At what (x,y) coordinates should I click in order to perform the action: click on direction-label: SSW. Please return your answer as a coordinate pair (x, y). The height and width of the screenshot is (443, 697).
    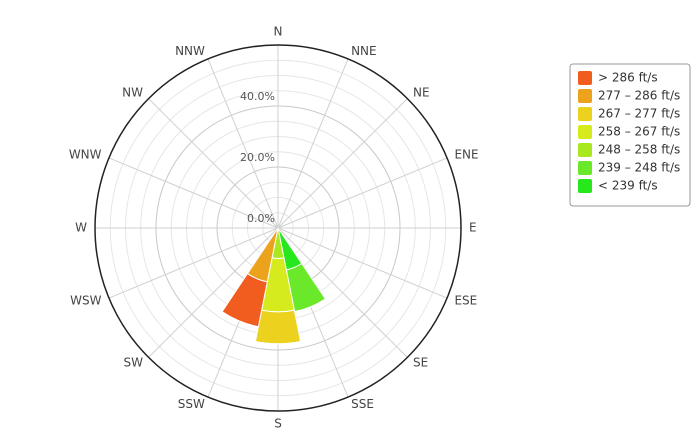
    Looking at the image, I should click on (191, 404).